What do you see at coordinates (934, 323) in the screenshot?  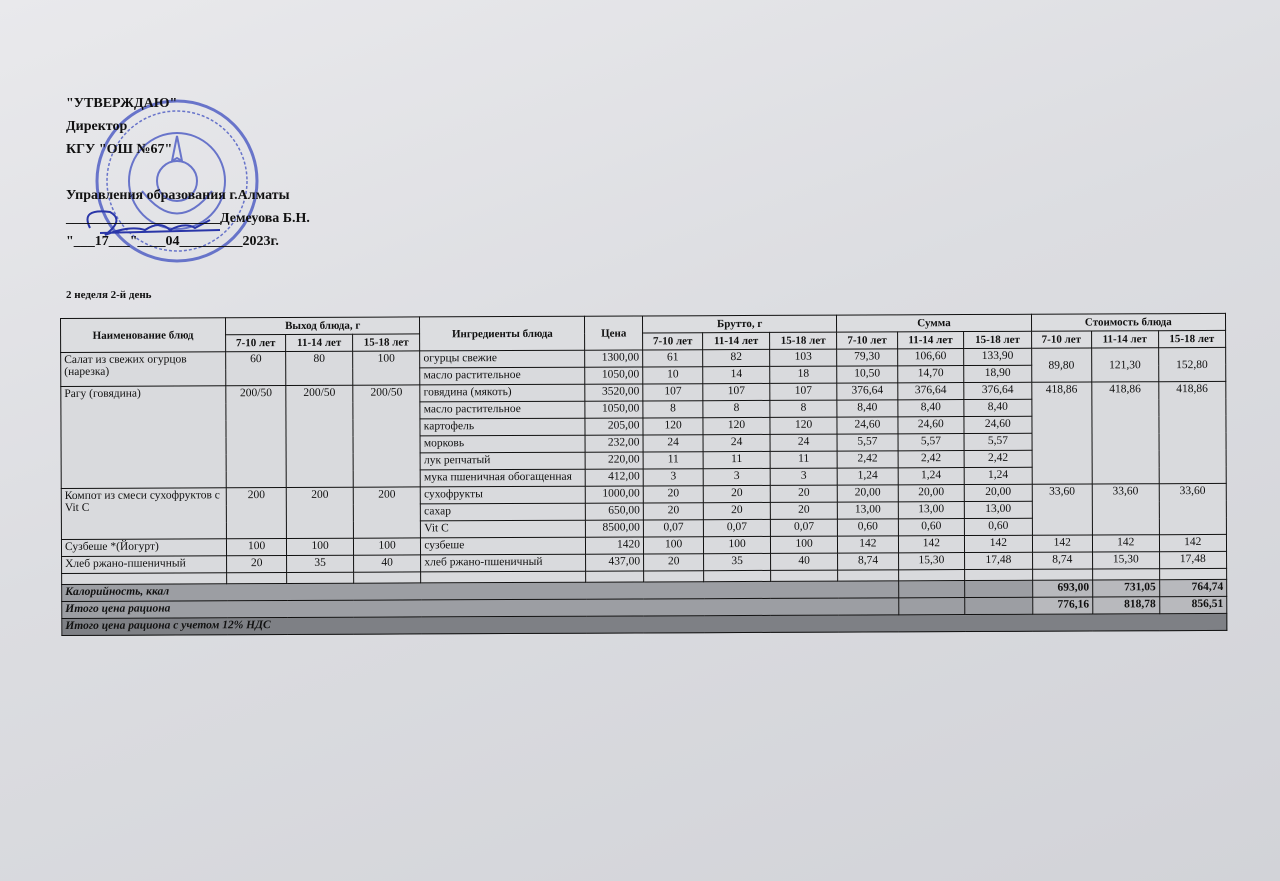 I see `header-sum: Сумма` at bounding box center [934, 323].